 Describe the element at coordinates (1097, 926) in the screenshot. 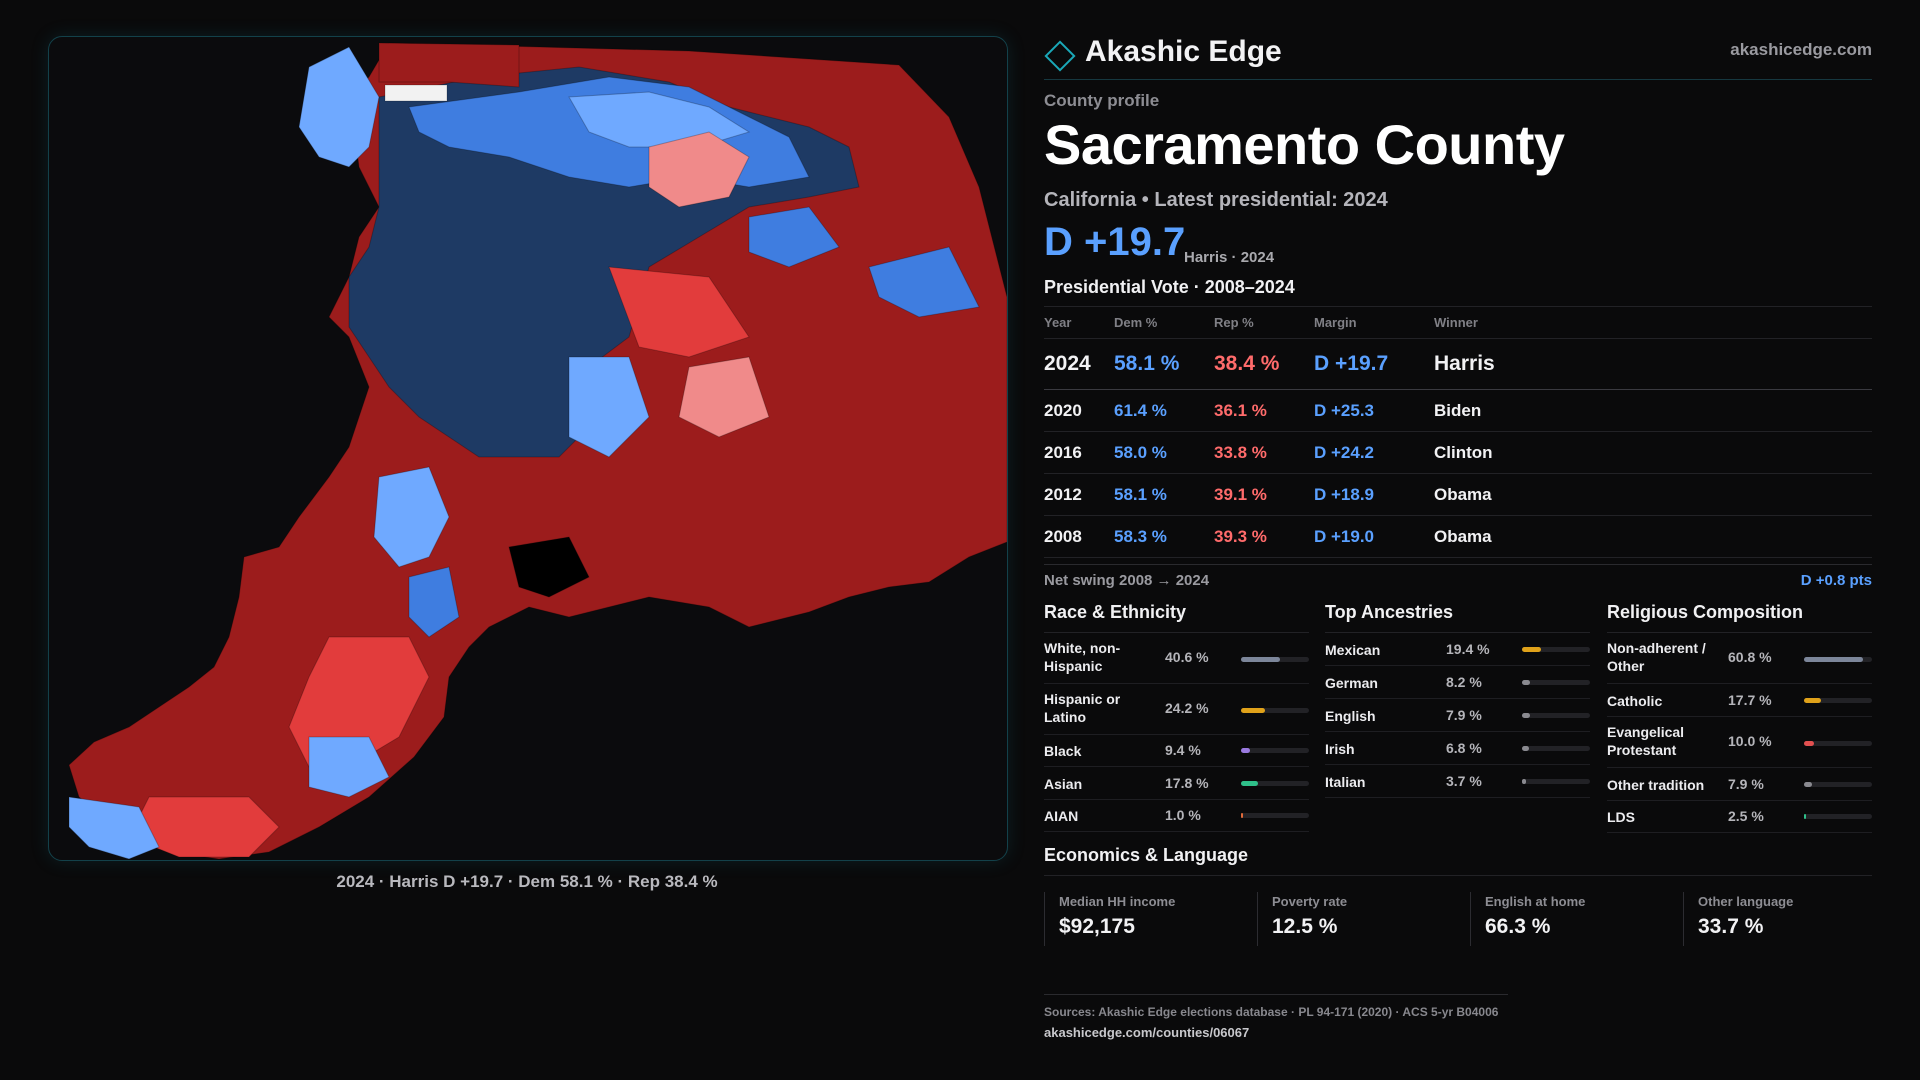

I see `econ-value: $92,175` at that location.